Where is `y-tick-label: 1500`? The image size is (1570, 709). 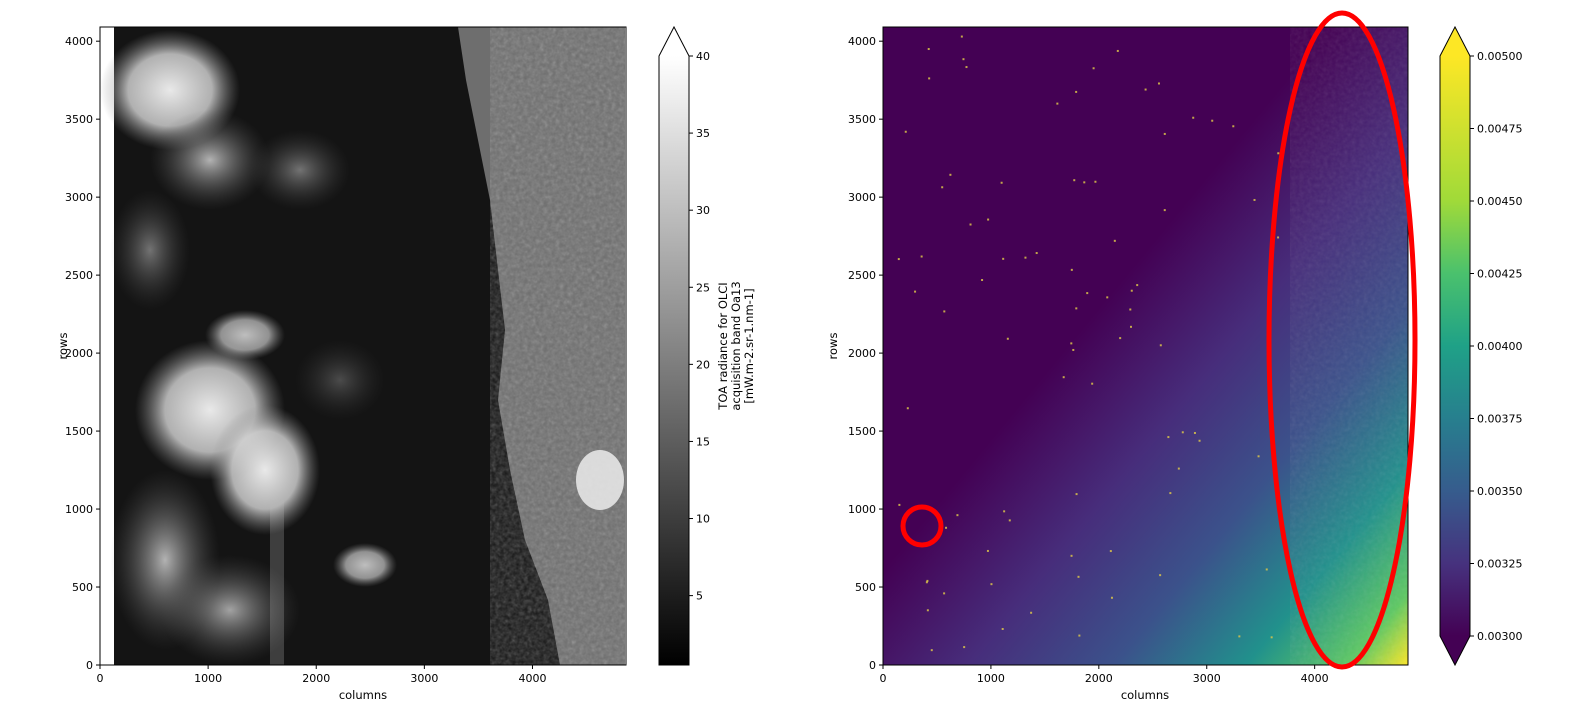 y-tick-label: 1500 is located at coordinates (862, 431).